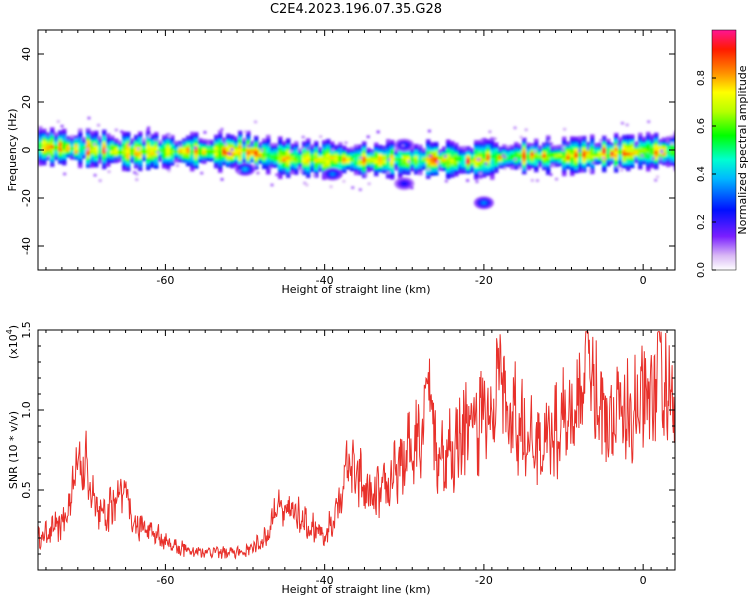  What do you see at coordinates (404, 184) in the screenshot?
I see `heatmap-blob` at bounding box center [404, 184].